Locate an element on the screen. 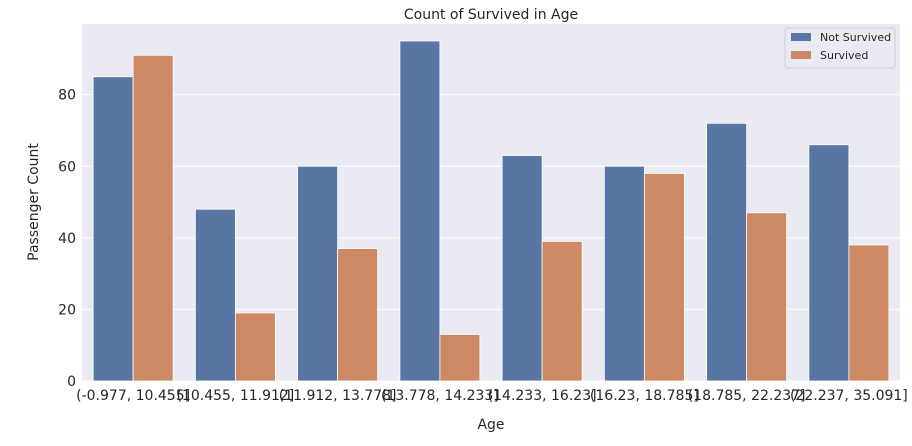 The height and width of the screenshot is (446, 912). chart-title: Count of Survived in Age is located at coordinates (491, 15).